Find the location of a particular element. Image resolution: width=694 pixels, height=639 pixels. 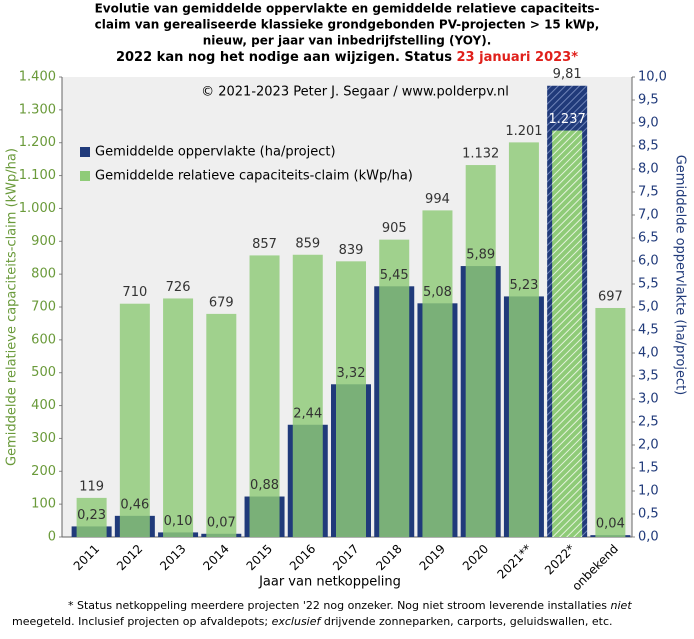

y-tick-label: 1.000 is located at coordinates (37, 208).